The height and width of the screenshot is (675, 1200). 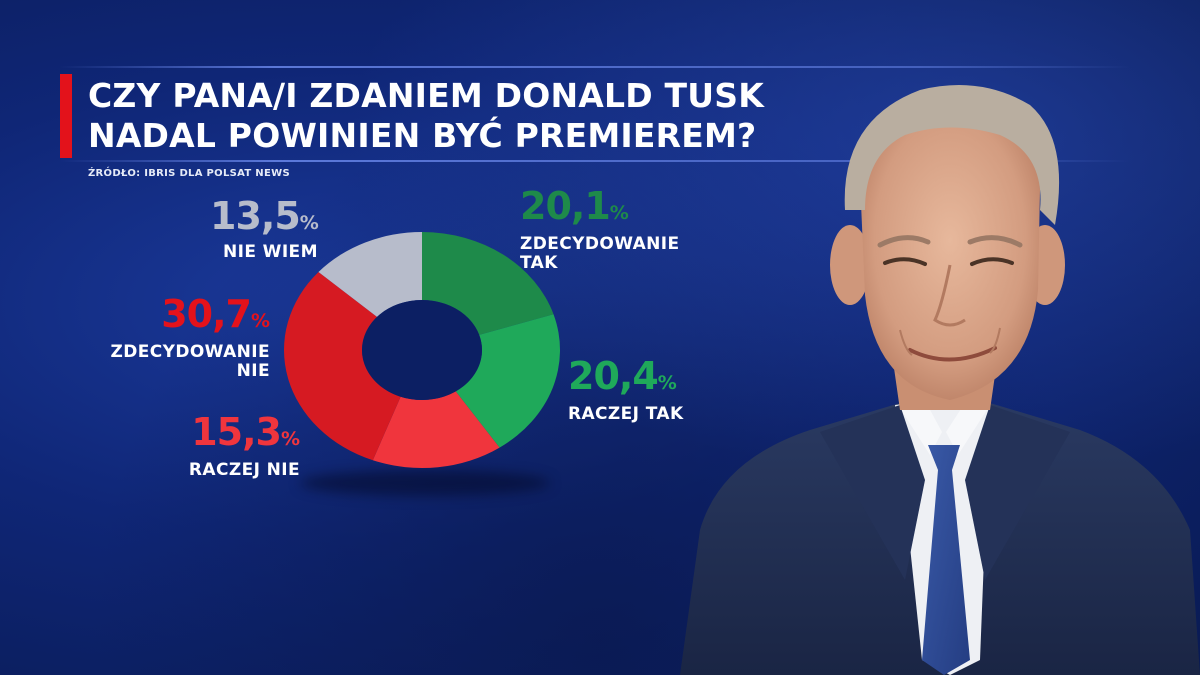 What do you see at coordinates (189, 173) in the screenshot?
I see `source-note: ŹRÓDŁO: IBRIS DLA POLSAT NEWS` at bounding box center [189, 173].